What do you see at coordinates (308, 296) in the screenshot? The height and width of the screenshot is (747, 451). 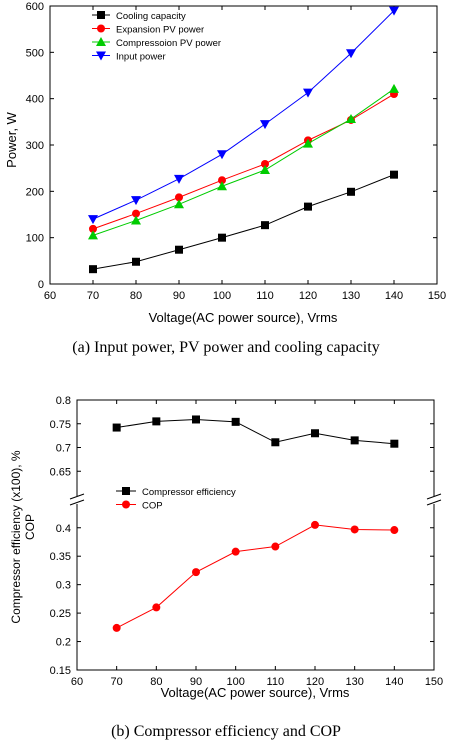 I see `chart-a-x-tick-label: 120` at bounding box center [308, 296].